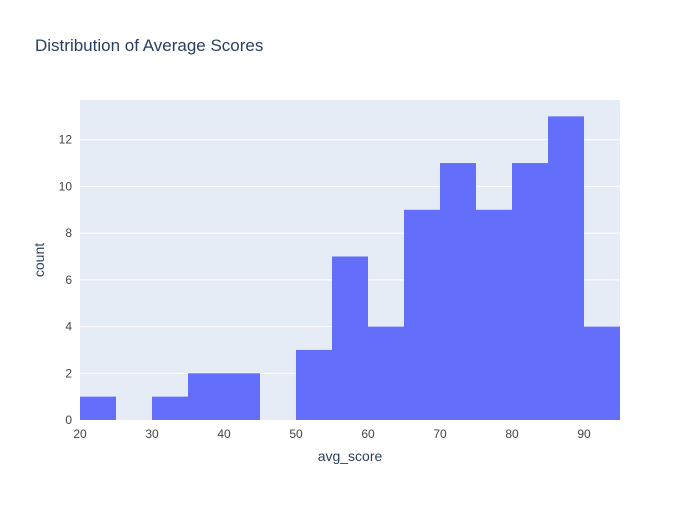 The width and height of the screenshot is (700, 505). What do you see at coordinates (350, 456) in the screenshot?
I see `x-axis-label: avg_score` at bounding box center [350, 456].